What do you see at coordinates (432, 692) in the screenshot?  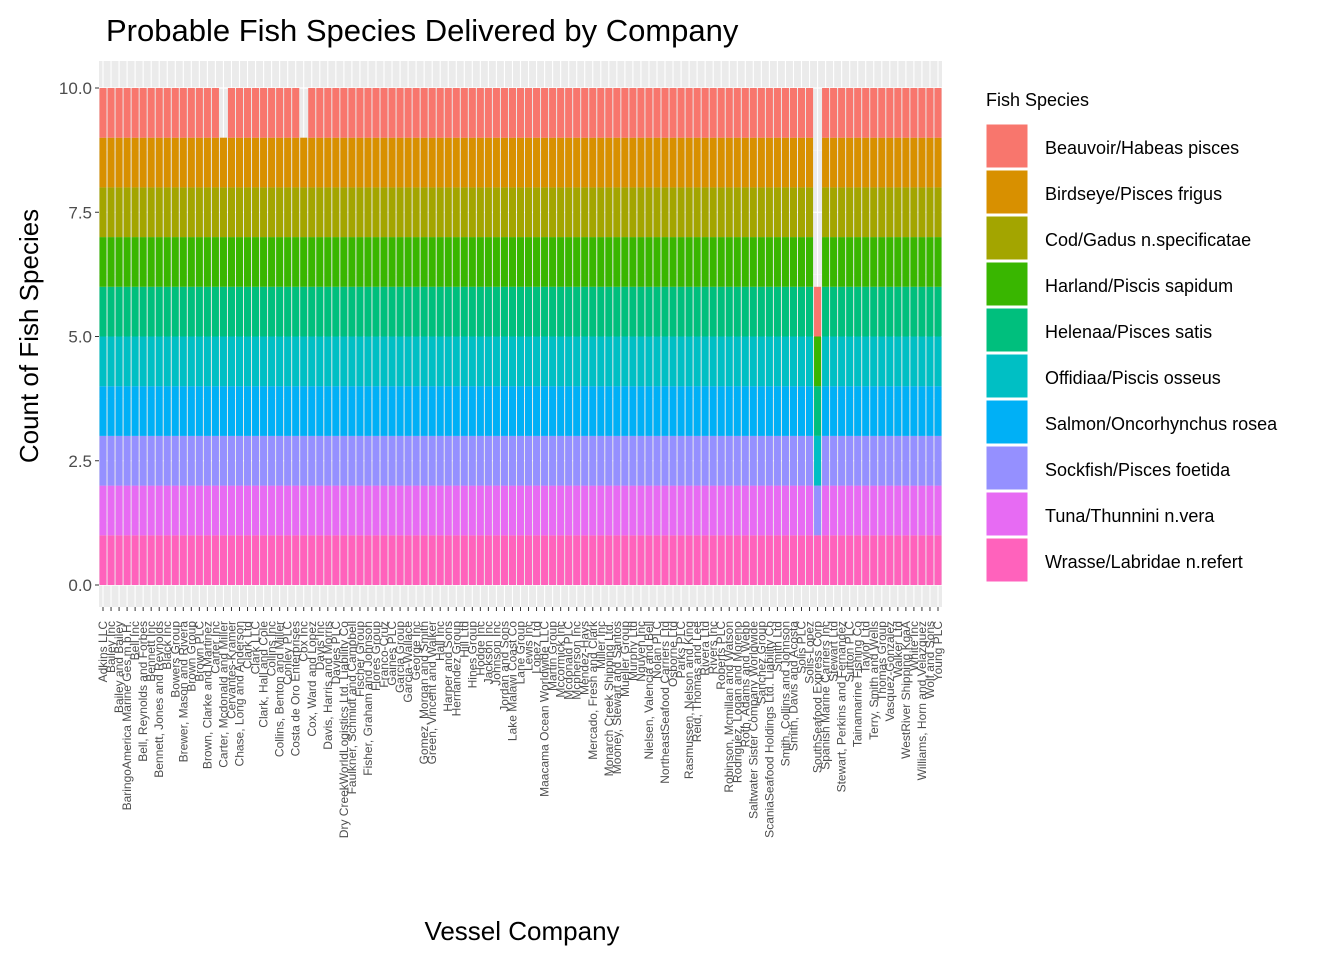 I see `x-tick-label: Green, Vincent and Walker` at bounding box center [432, 692].